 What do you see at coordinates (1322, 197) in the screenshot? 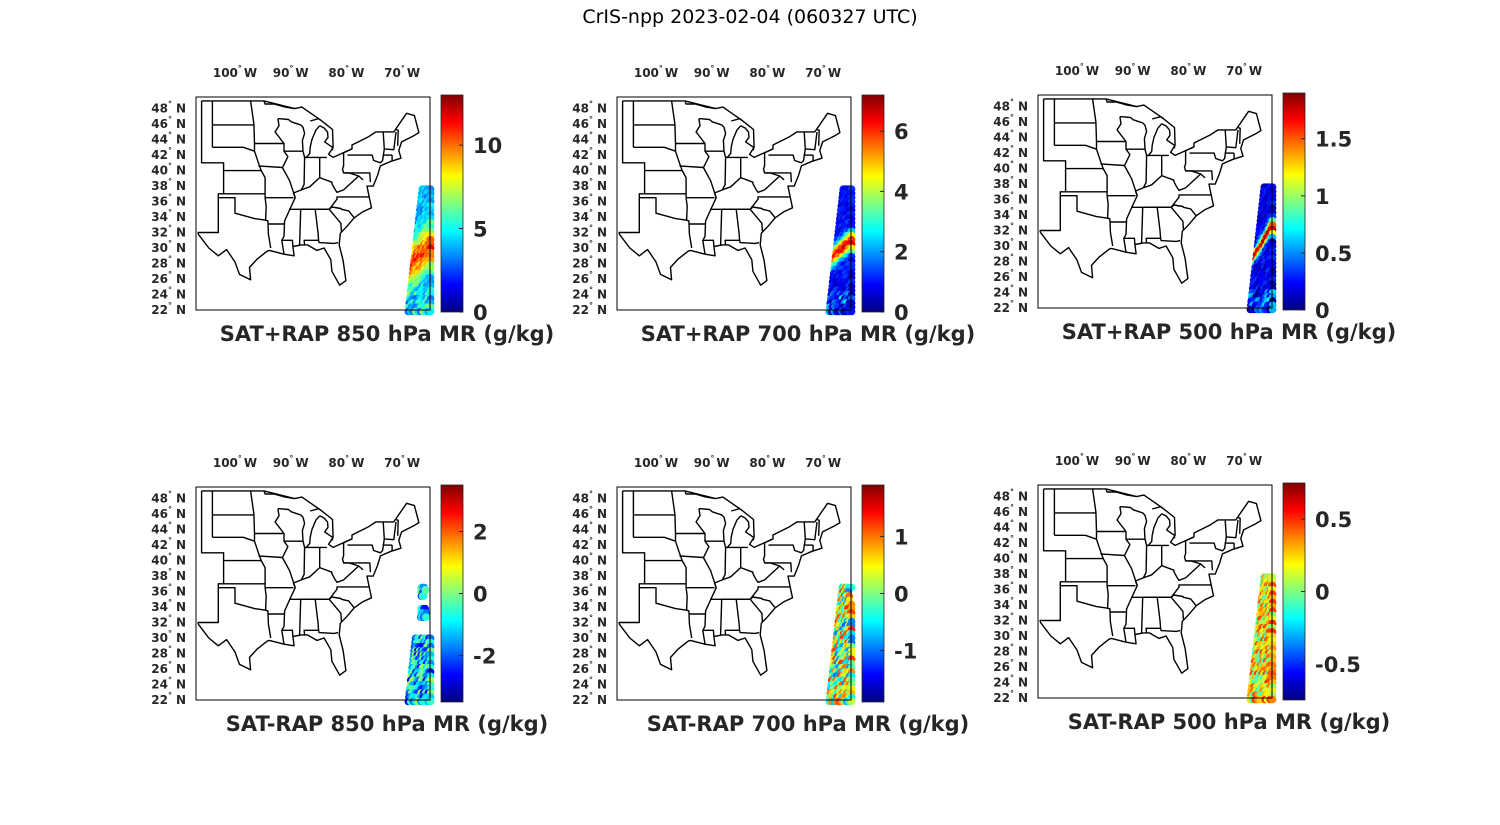
I see `colorbar-tick-label: 1` at bounding box center [1322, 197].